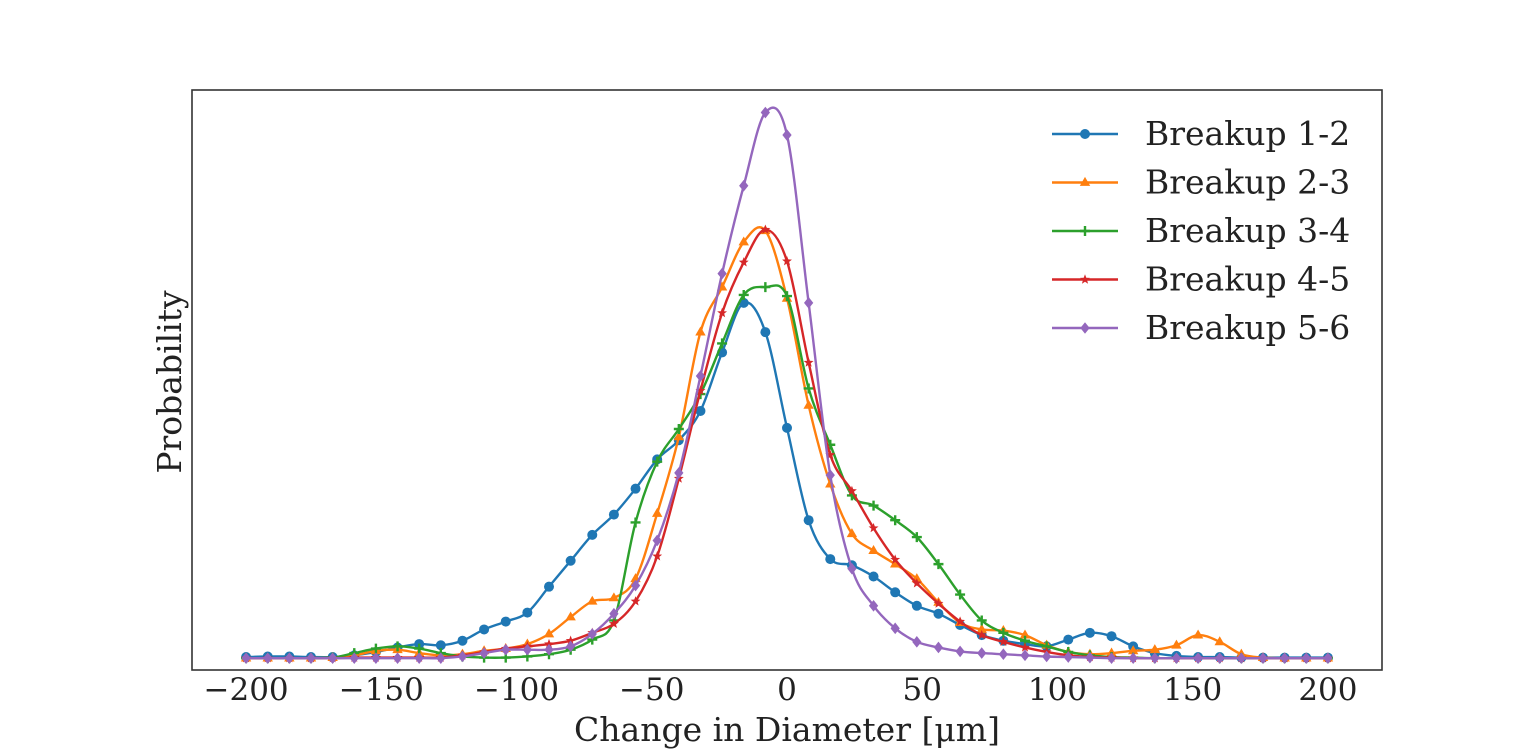  What do you see at coordinates (1327, 690) in the screenshot?
I see `x-tick-label-8: 200` at bounding box center [1327, 690].